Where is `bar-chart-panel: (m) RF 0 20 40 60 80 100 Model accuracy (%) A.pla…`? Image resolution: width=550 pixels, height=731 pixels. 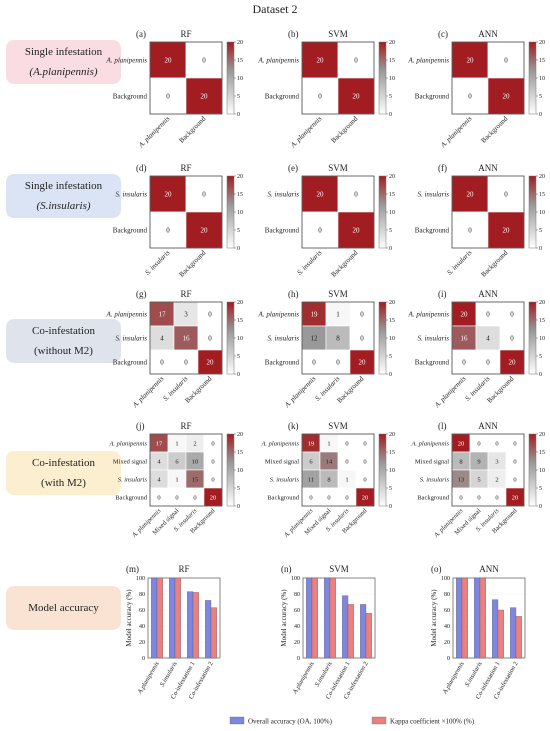 bar-chart-panel: (m) RF 0 20 40 60 80 100 Model accuracy (%) A.pla… is located at coordinates (173, 632).